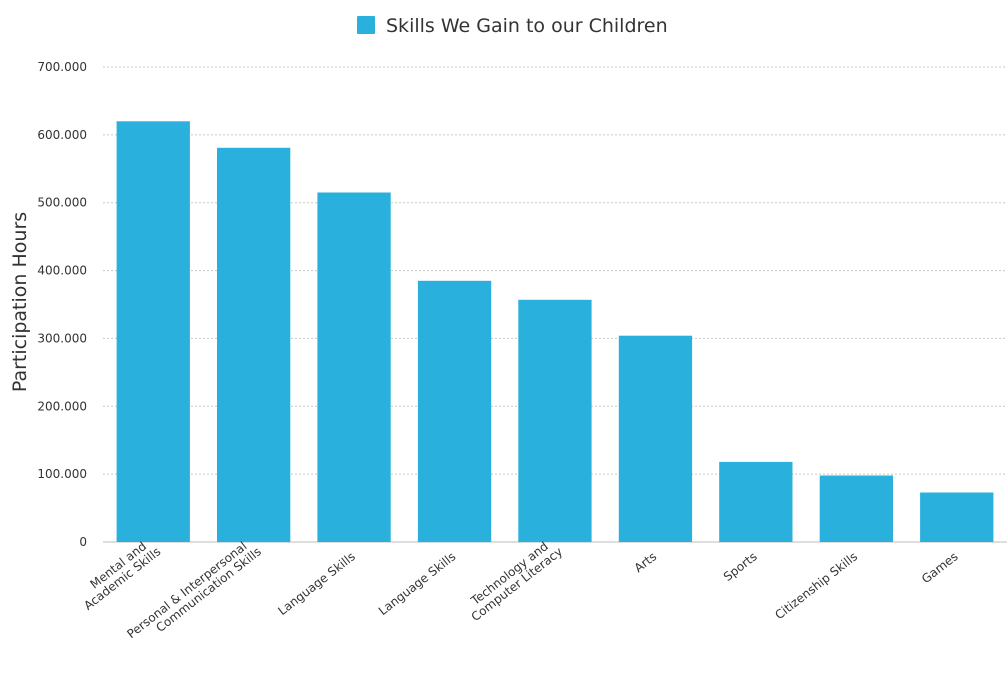 The image size is (1007, 675). What do you see at coordinates (940, 567) in the screenshot?
I see `x-tick-label: Games` at bounding box center [940, 567].